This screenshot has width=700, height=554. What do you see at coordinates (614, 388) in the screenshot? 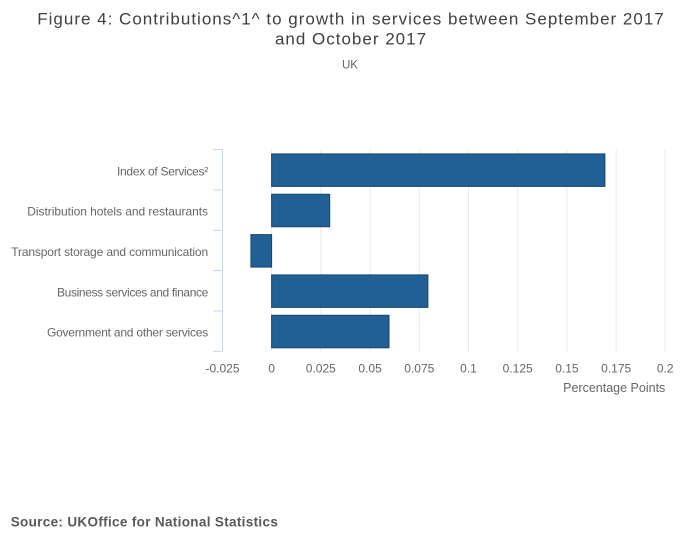
I see `svg-text: Percentage Points` at bounding box center [614, 388].